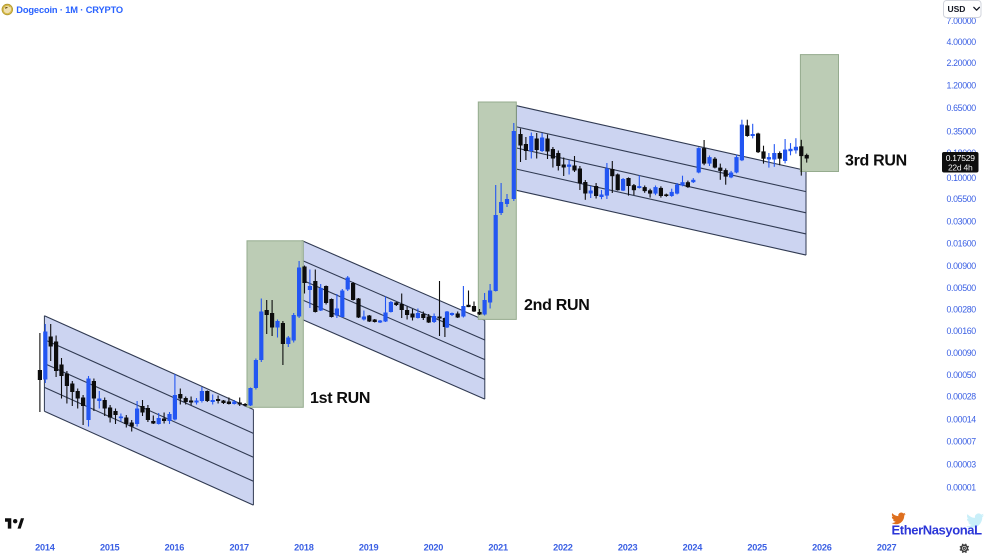 The image size is (984, 554). What do you see at coordinates (340, 398) in the screenshot?
I see `svg-text: 1st RUN` at bounding box center [340, 398].